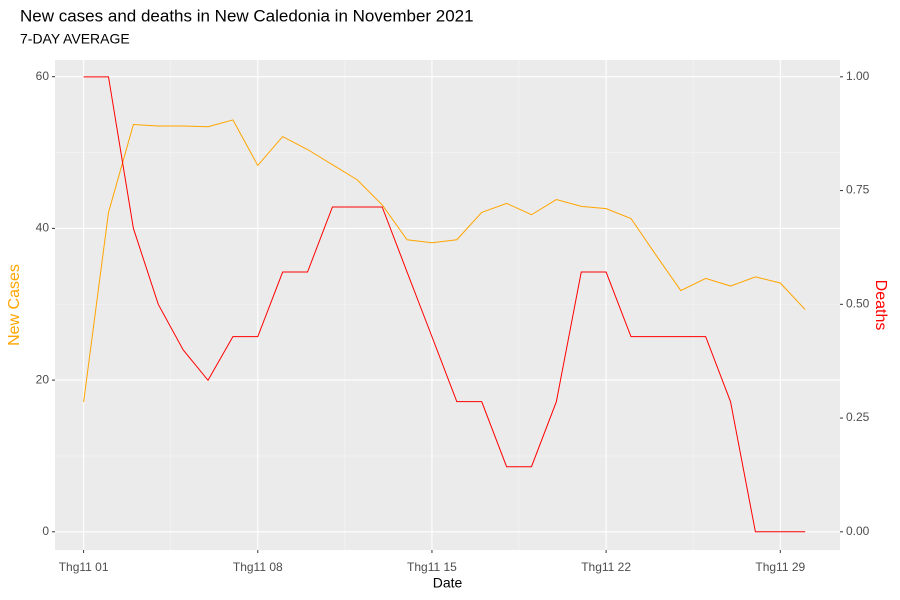  What do you see at coordinates (858, 190) in the screenshot?
I see `y2-tick-label: 0.75` at bounding box center [858, 190].